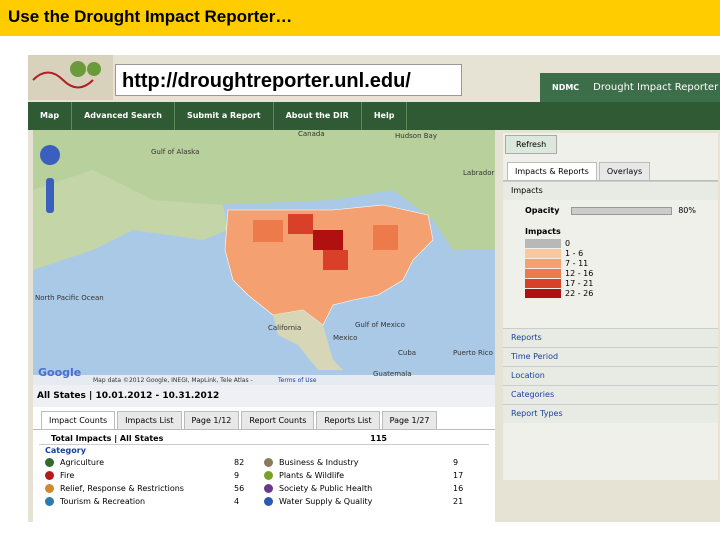 This screenshot has height=540, width=720. Describe the element at coordinates (312, 475) in the screenshot. I see `category-name: Plants & Wildlife` at that location.